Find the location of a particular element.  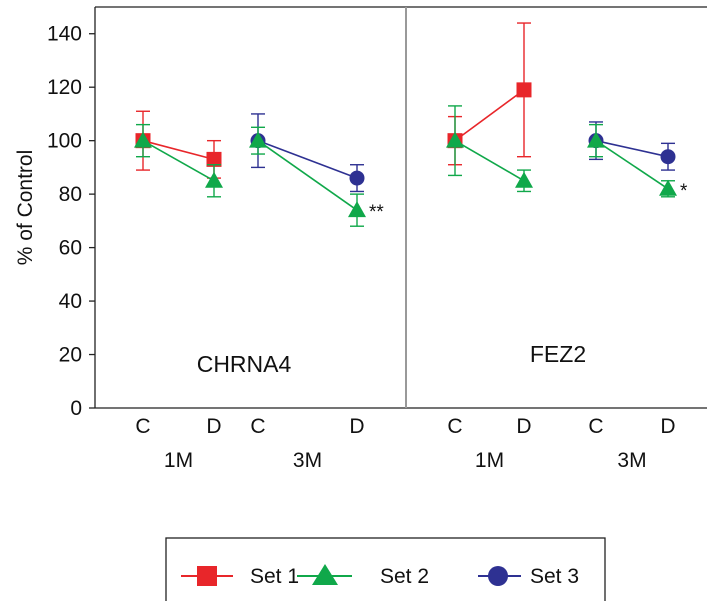

panel-label: FEZ2 is located at coordinates (558, 354).